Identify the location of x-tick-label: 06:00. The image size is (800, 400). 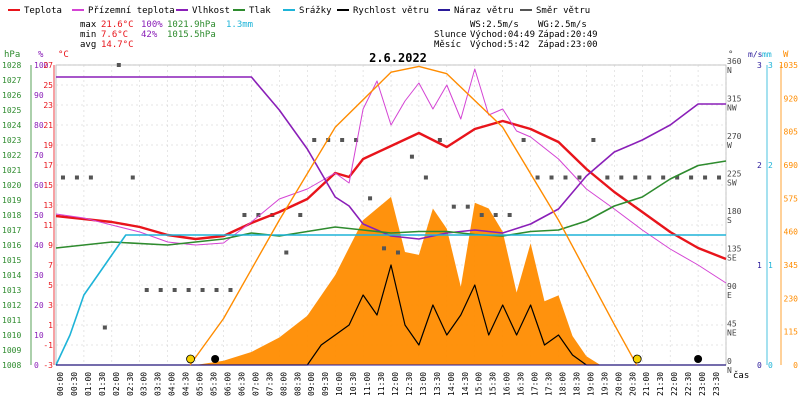
(227, 384).